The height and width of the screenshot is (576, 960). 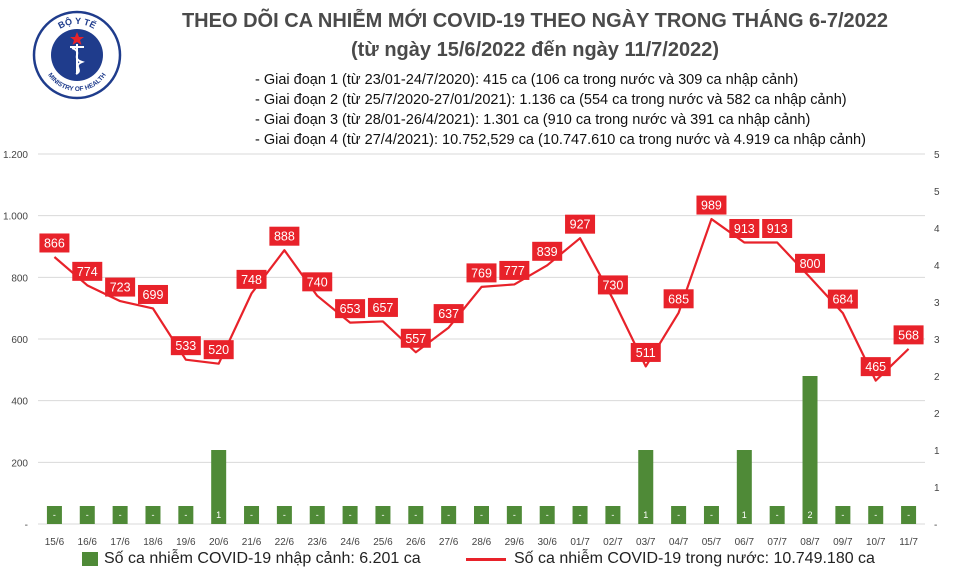 I want to click on left-axis: - 200 400 600 800 1.000 1.200, so click(x=15, y=340).